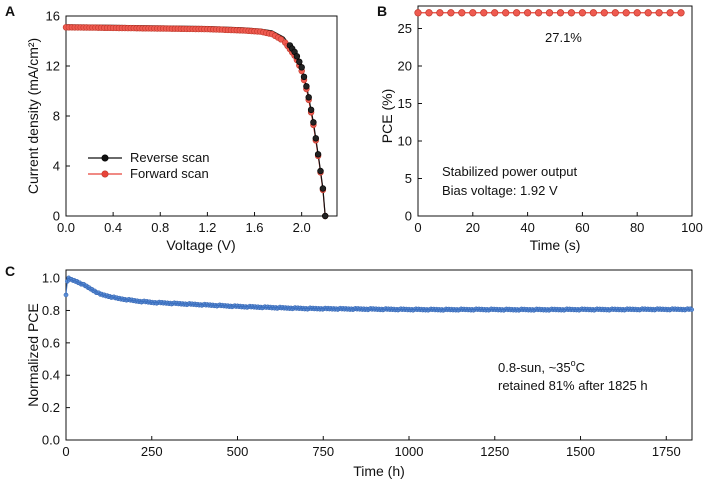 The image size is (708, 486). What do you see at coordinates (563, 37) in the screenshot?
I see `panel-b-value-label: 27.1%` at bounding box center [563, 37].